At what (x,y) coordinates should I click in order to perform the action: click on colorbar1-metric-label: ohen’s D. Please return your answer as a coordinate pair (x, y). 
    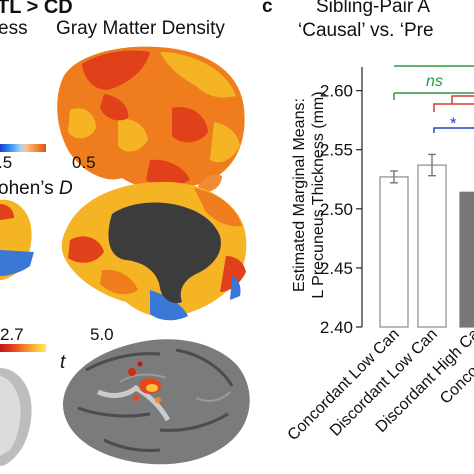
    Looking at the image, I should click on (36, 189).